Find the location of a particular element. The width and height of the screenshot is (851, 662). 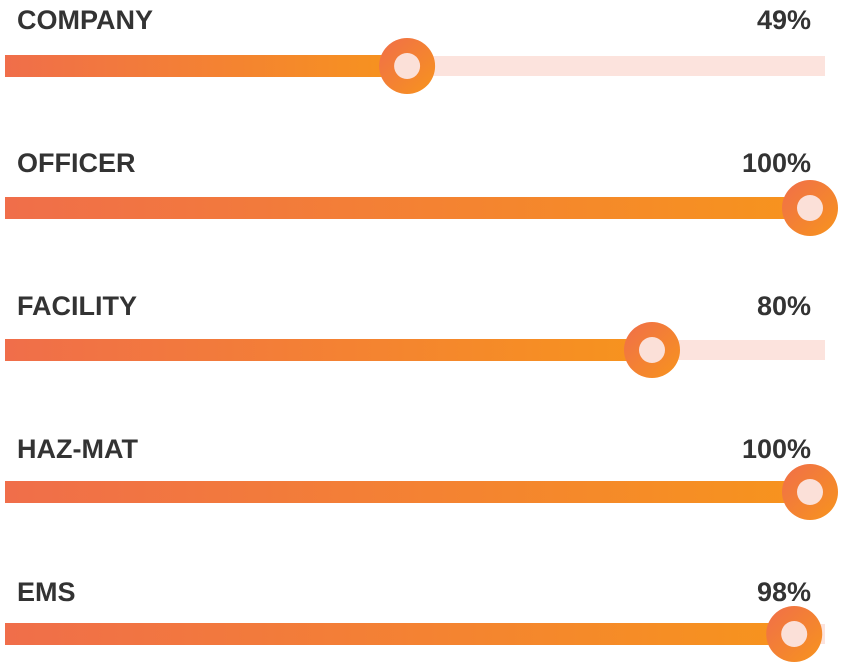

row-label: FACILITY is located at coordinates (77, 306).